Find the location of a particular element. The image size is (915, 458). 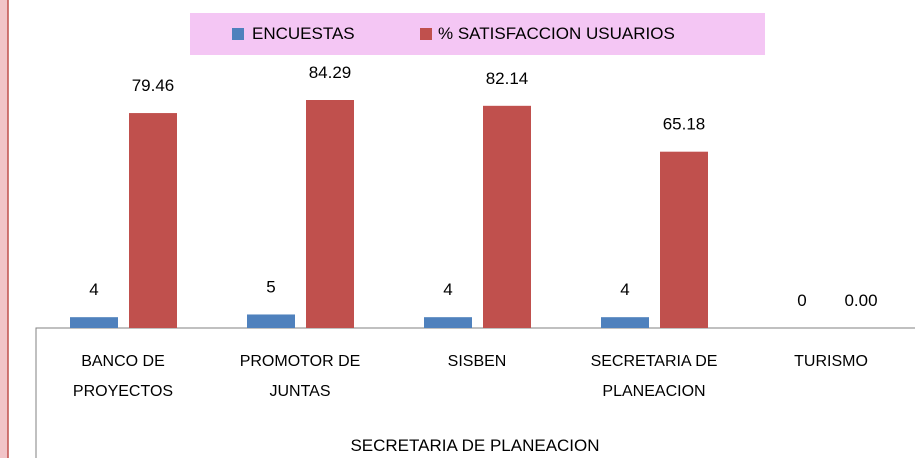

value-label: 65.18 is located at coordinates (684, 124).